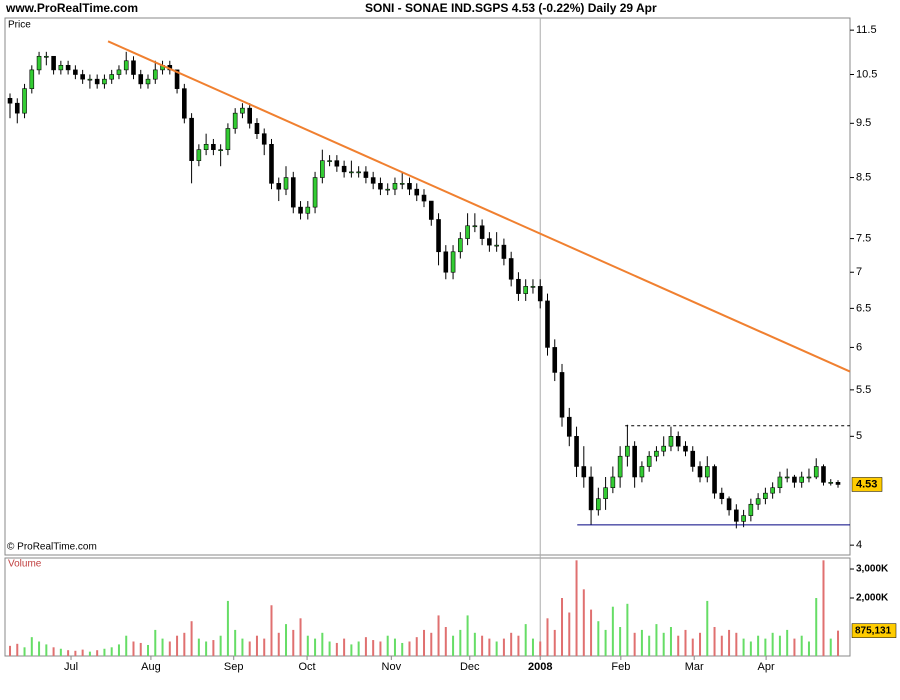 Image resolution: width=900 pixels, height=700 pixels. What do you see at coordinates (866, 30) in the screenshot?
I see `y-tick-label: 11.5` at bounding box center [866, 30].